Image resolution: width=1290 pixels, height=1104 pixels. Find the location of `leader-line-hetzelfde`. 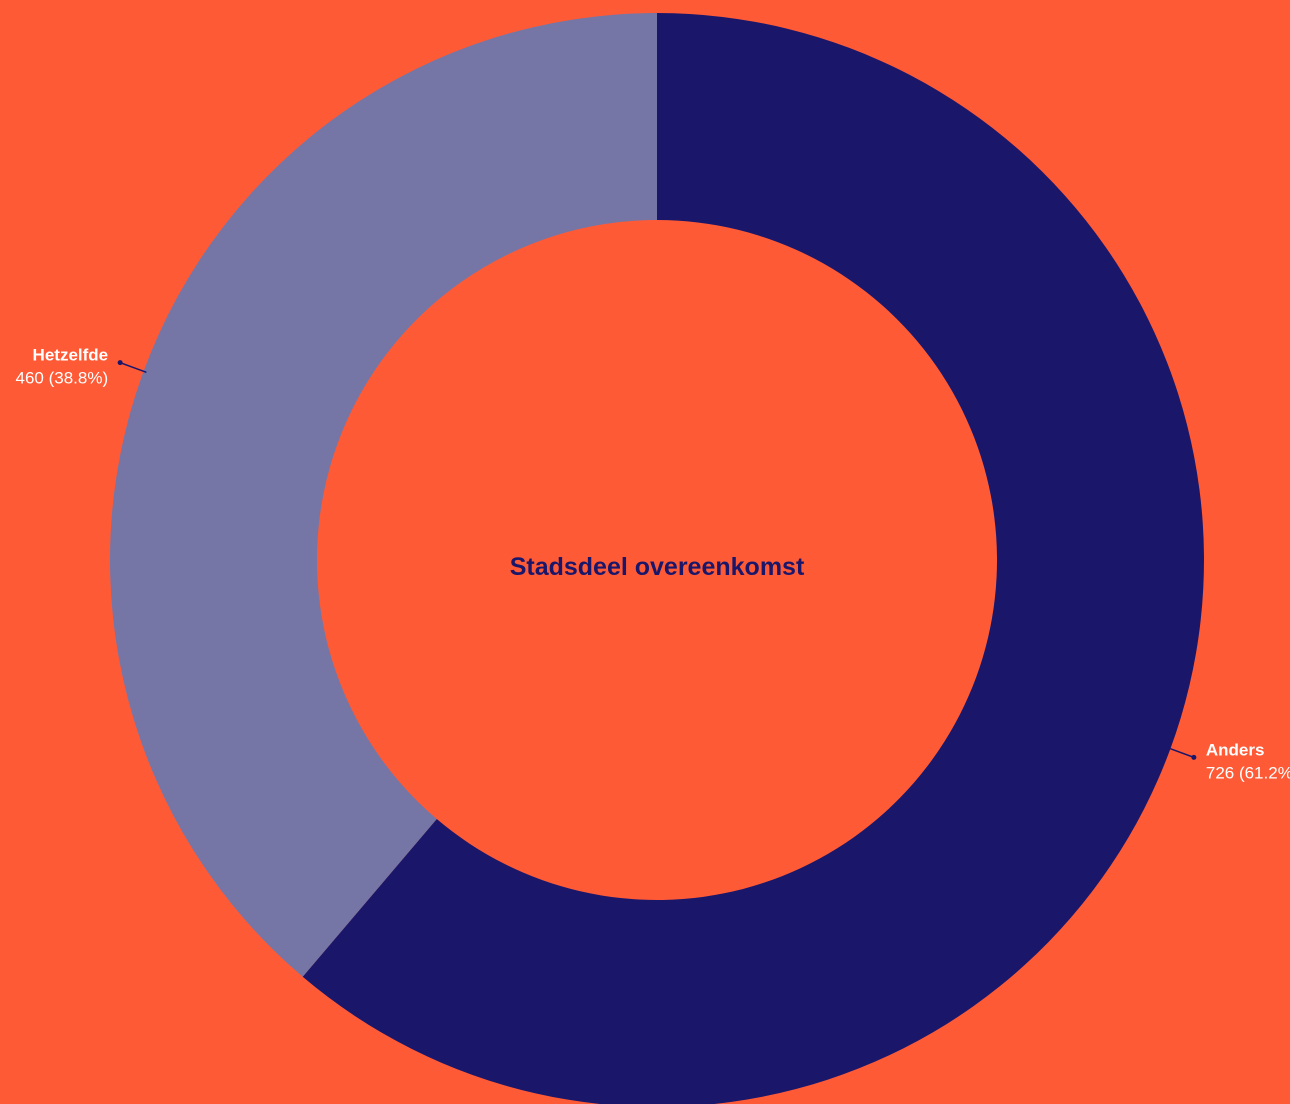

leader-line-hetzelfde is located at coordinates (133, 367).